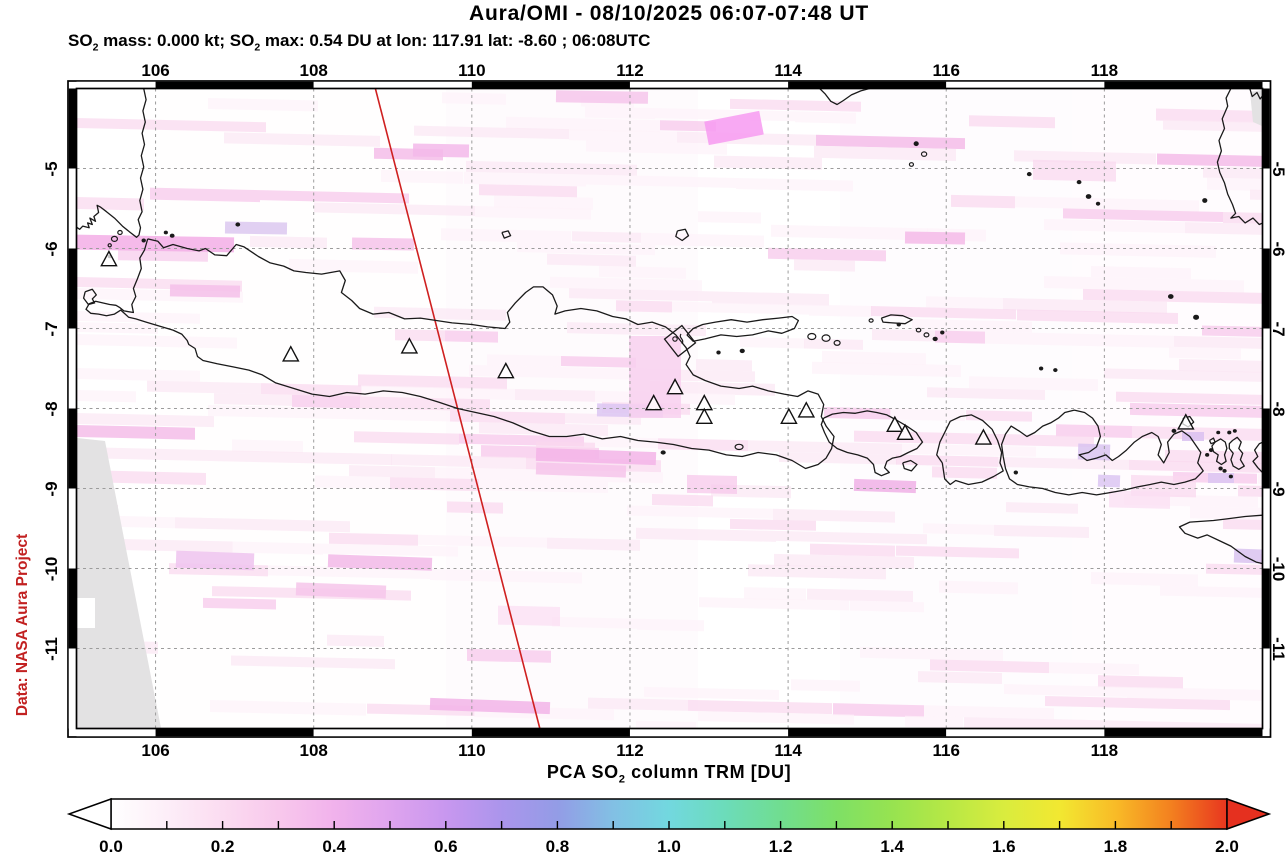  I want to click on lon-label-bottom: 110, so click(472, 750).